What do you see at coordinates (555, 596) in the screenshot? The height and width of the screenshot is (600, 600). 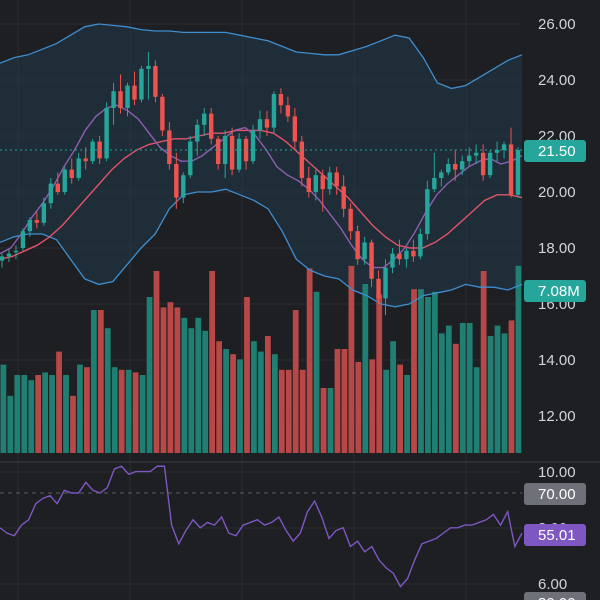 I see `rsi-lower-level-tag: 30.00` at bounding box center [555, 596].